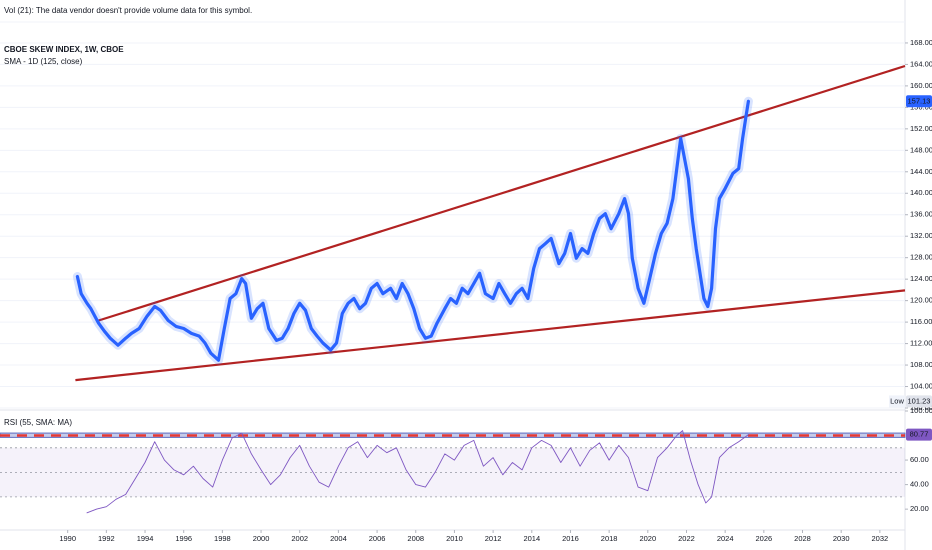 The image size is (932, 550). What do you see at coordinates (921, 171) in the screenshot?
I see `y-tick-label: 144.00` at bounding box center [921, 171].